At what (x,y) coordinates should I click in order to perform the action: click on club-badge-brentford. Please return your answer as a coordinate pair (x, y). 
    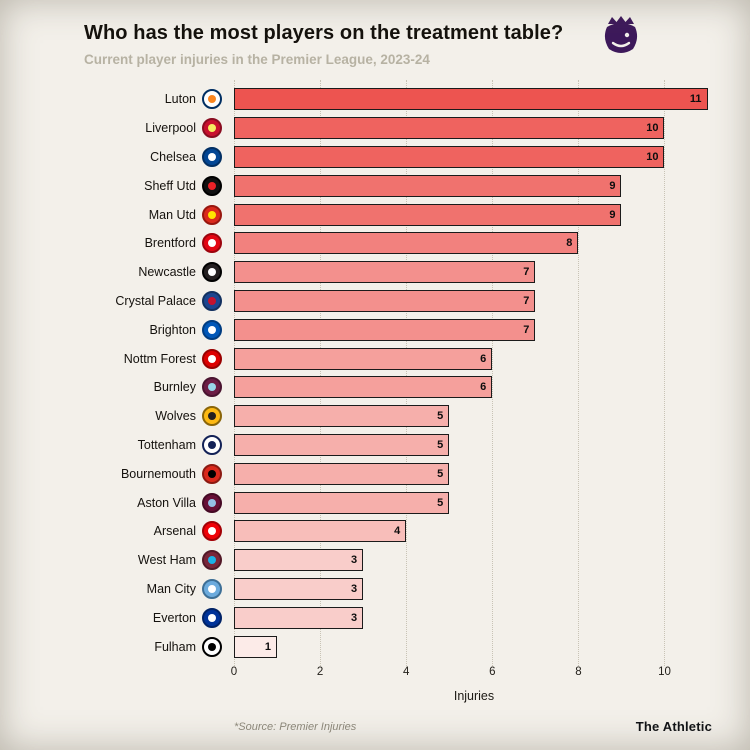
    Looking at the image, I should click on (212, 243).